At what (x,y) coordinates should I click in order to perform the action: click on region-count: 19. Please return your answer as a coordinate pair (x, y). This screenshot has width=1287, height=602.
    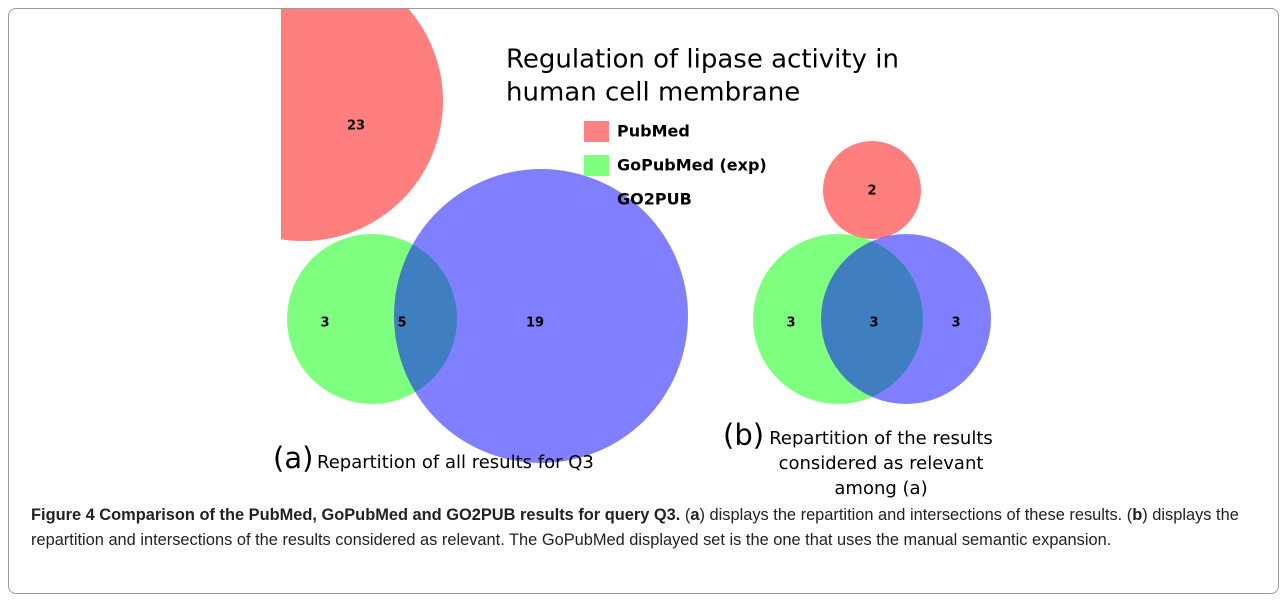
    Looking at the image, I should click on (535, 323).